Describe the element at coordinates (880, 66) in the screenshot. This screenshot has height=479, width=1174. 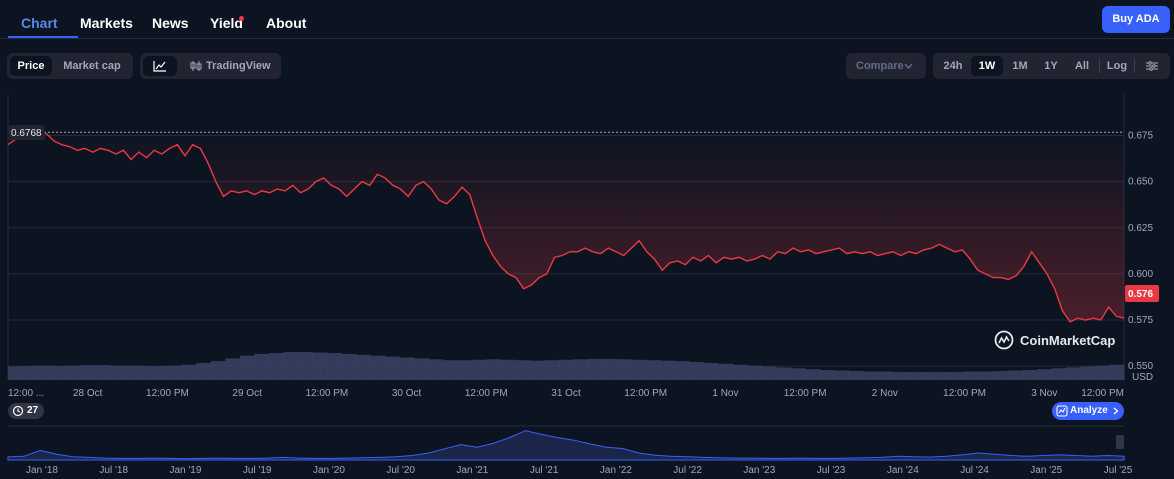
I see `compare-label: Compare` at that location.